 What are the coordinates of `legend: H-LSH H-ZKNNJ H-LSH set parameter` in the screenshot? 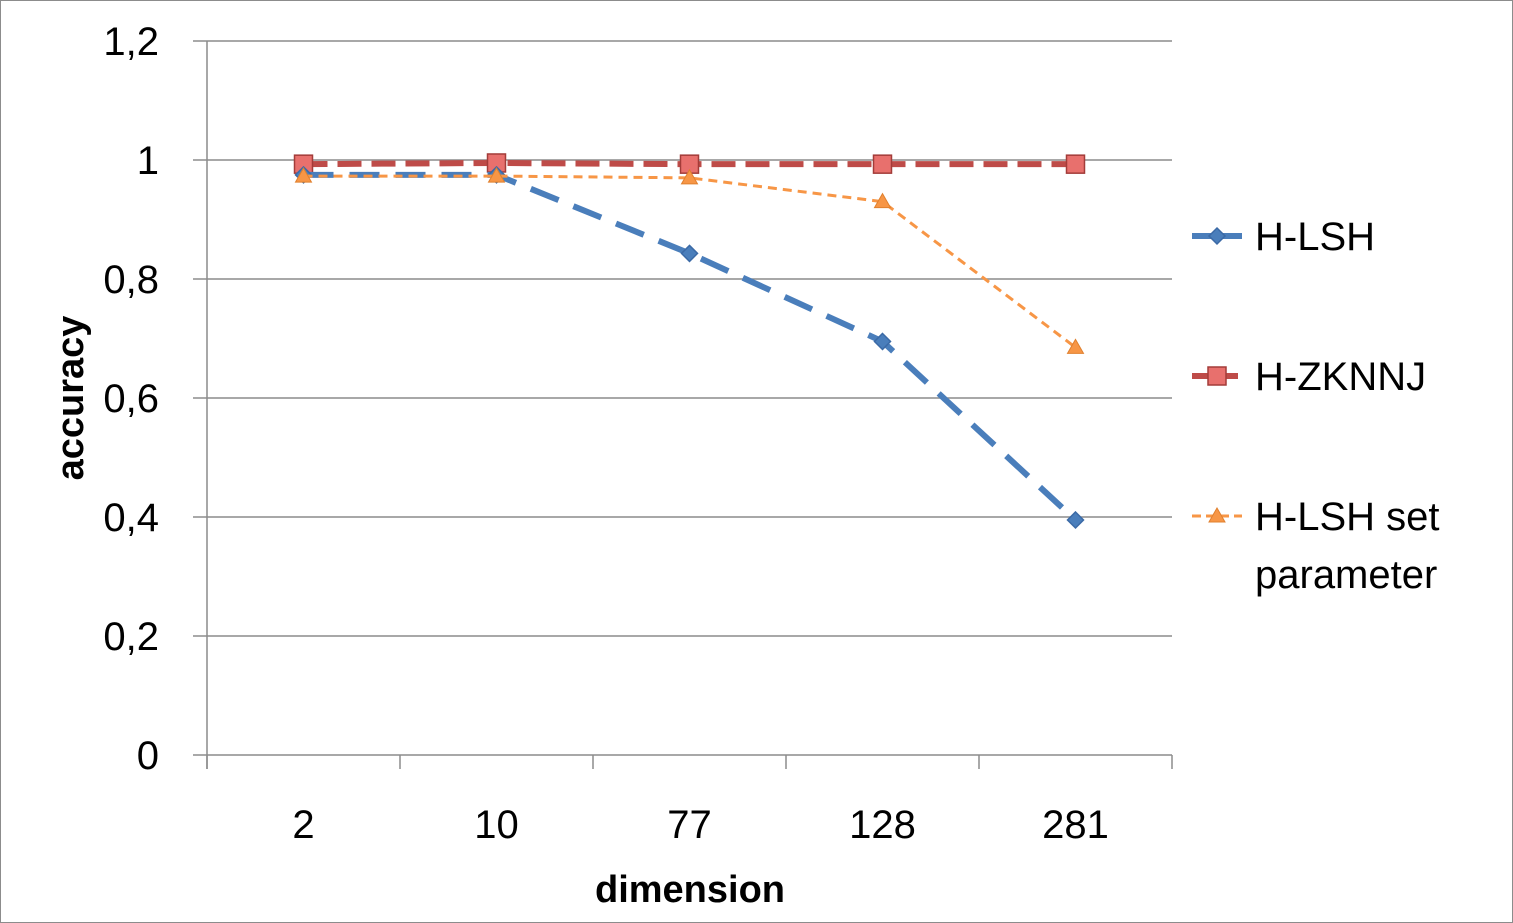 It's located at (1316, 406).